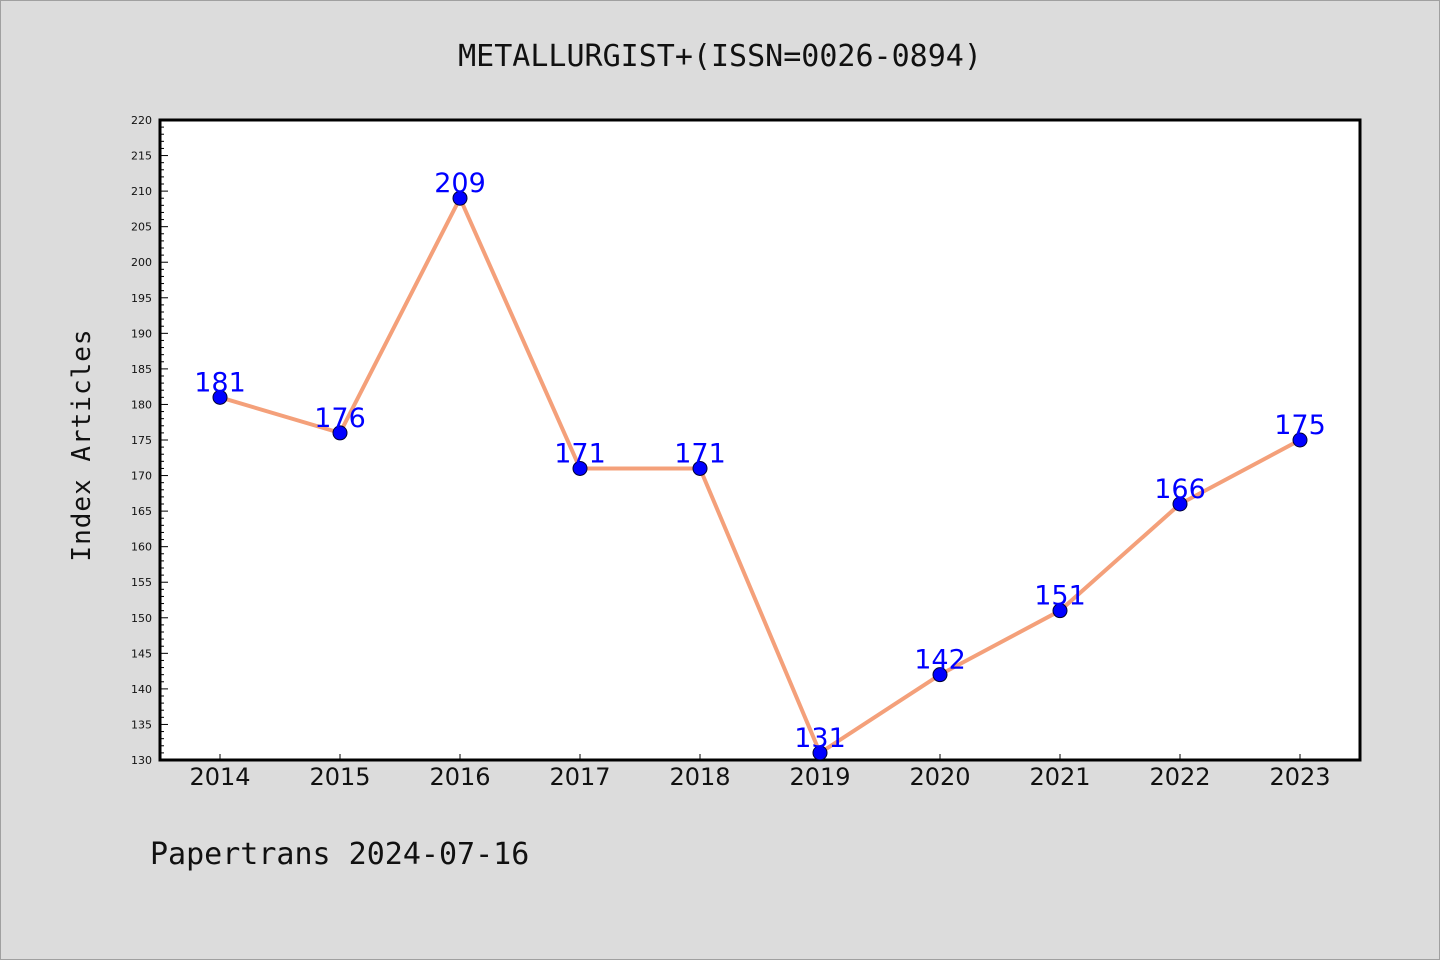  Describe the element at coordinates (141, 582) in the screenshot. I see `y-tick-label: 155` at that location.